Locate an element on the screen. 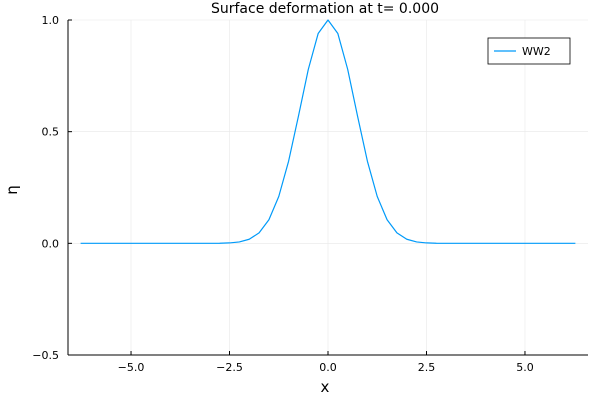 The width and height of the screenshot is (600, 400). y-tick-label: 1.0 is located at coordinates (51, 20).